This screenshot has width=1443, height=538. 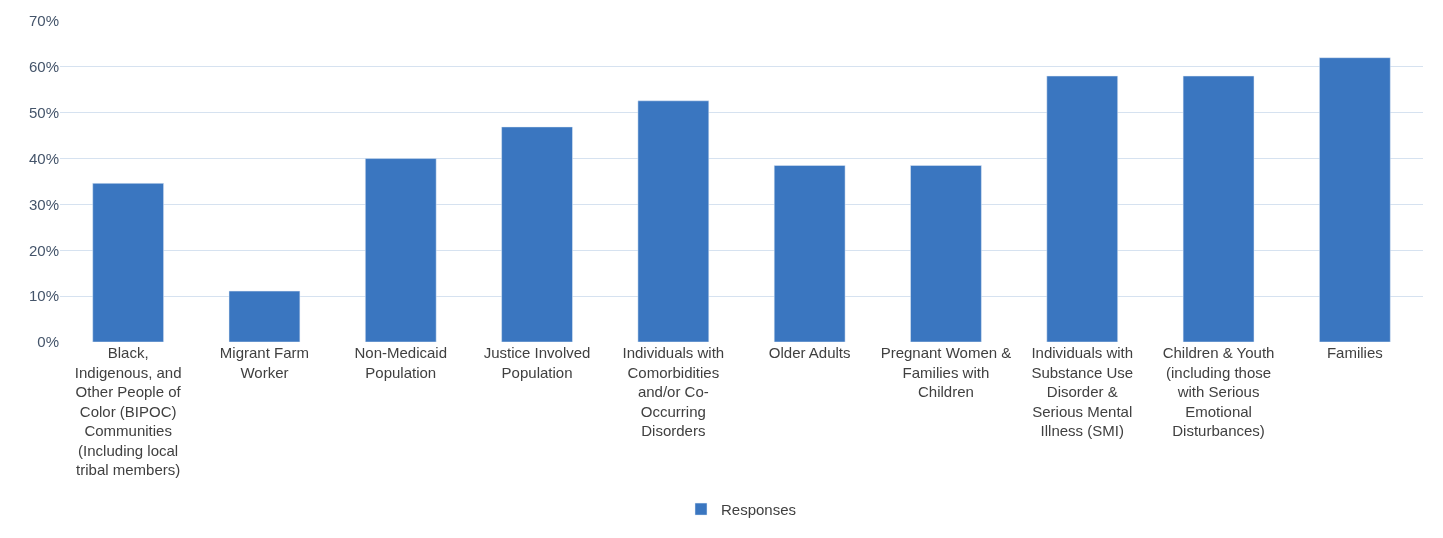 I want to click on x-tick-label: Individuals with Comorbidities and/or Co-Occurring Disorders, so click(x=673, y=391).